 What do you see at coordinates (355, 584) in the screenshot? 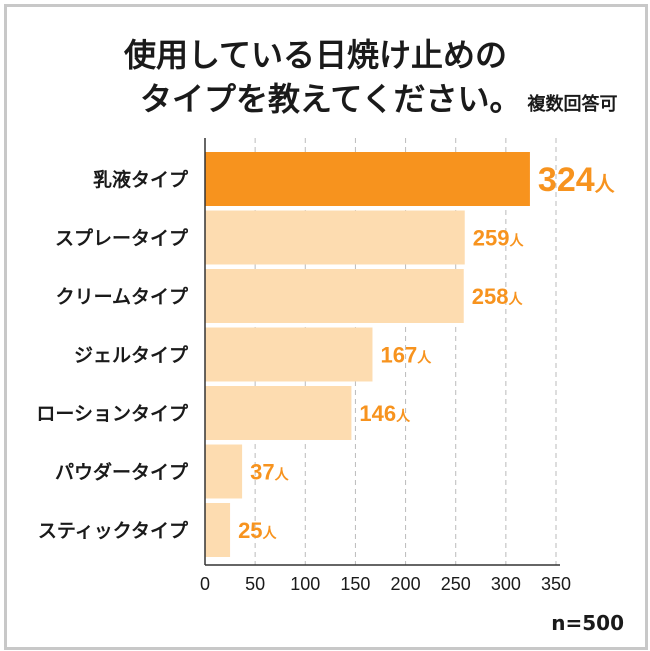
I see `x-tick-label: 150` at bounding box center [355, 584].